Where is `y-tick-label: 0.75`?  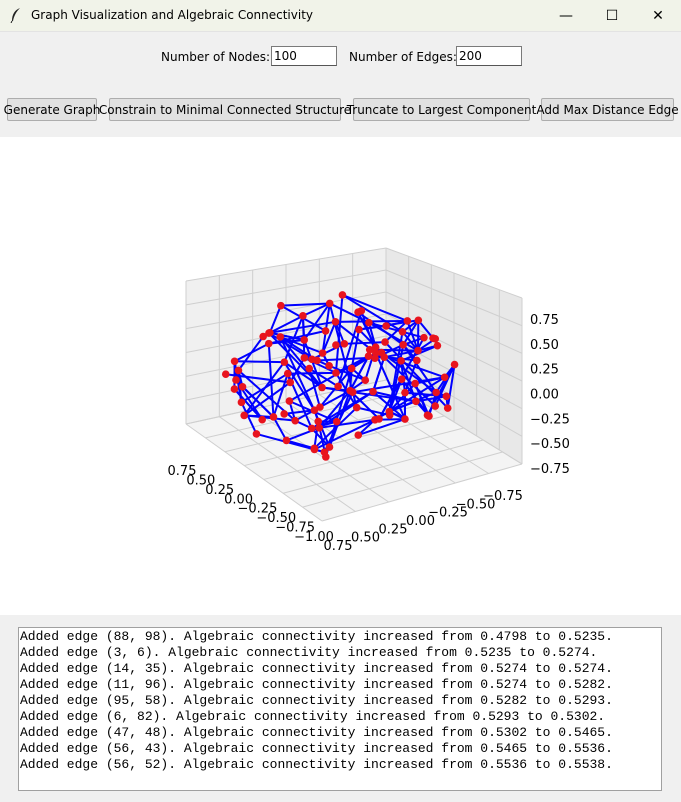
y-tick-label: 0.75 is located at coordinates (338, 546).